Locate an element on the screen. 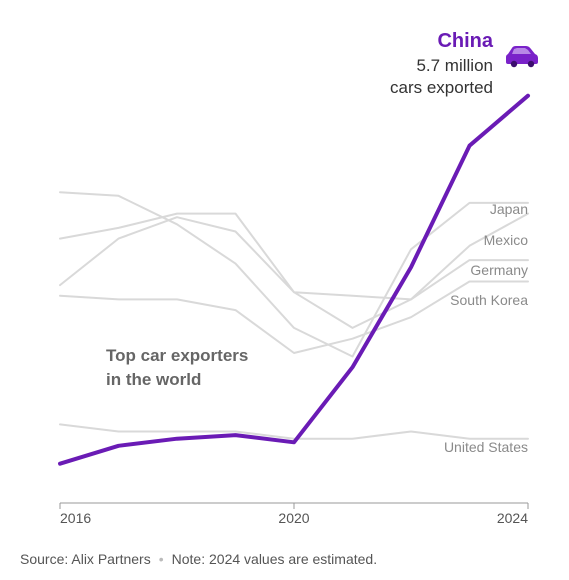 The height and width of the screenshot is (580, 569). annotation-title: China is located at coordinates (465, 41).